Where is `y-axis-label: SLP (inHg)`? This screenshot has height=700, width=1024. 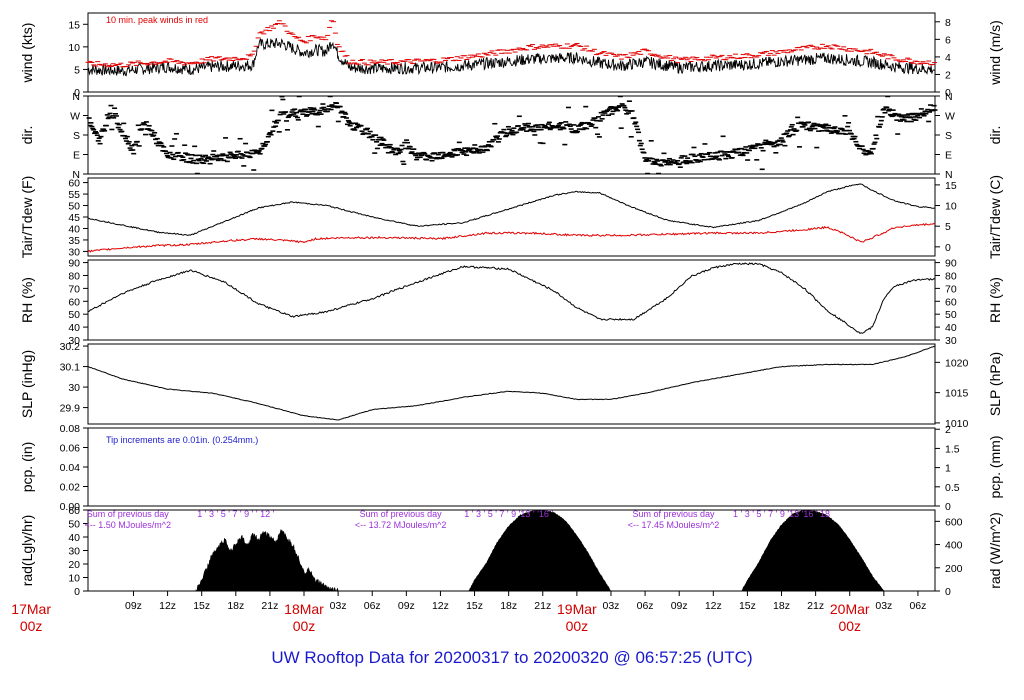 y-axis-label: SLP (inHg) is located at coordinates (27, 384).